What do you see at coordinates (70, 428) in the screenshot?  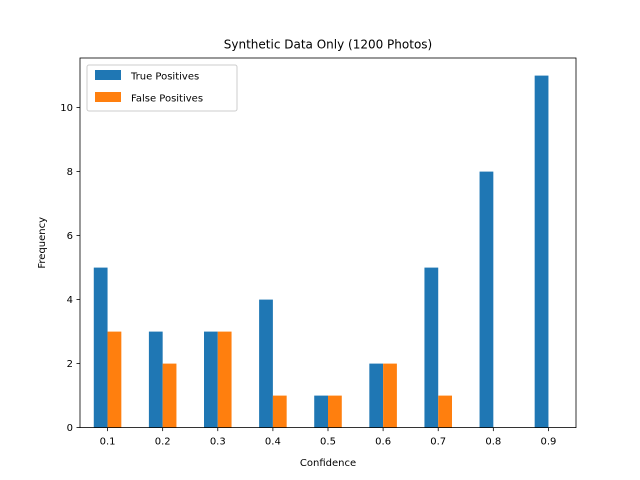 I see `y-tick-label: 0` at bounding box center [70, 428].